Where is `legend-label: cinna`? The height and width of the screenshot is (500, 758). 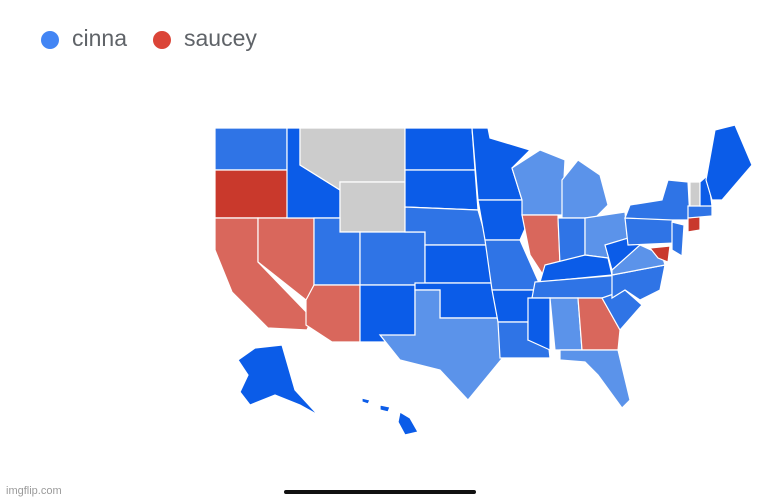 legend-label: cinna is located at coordinates (99, 38).